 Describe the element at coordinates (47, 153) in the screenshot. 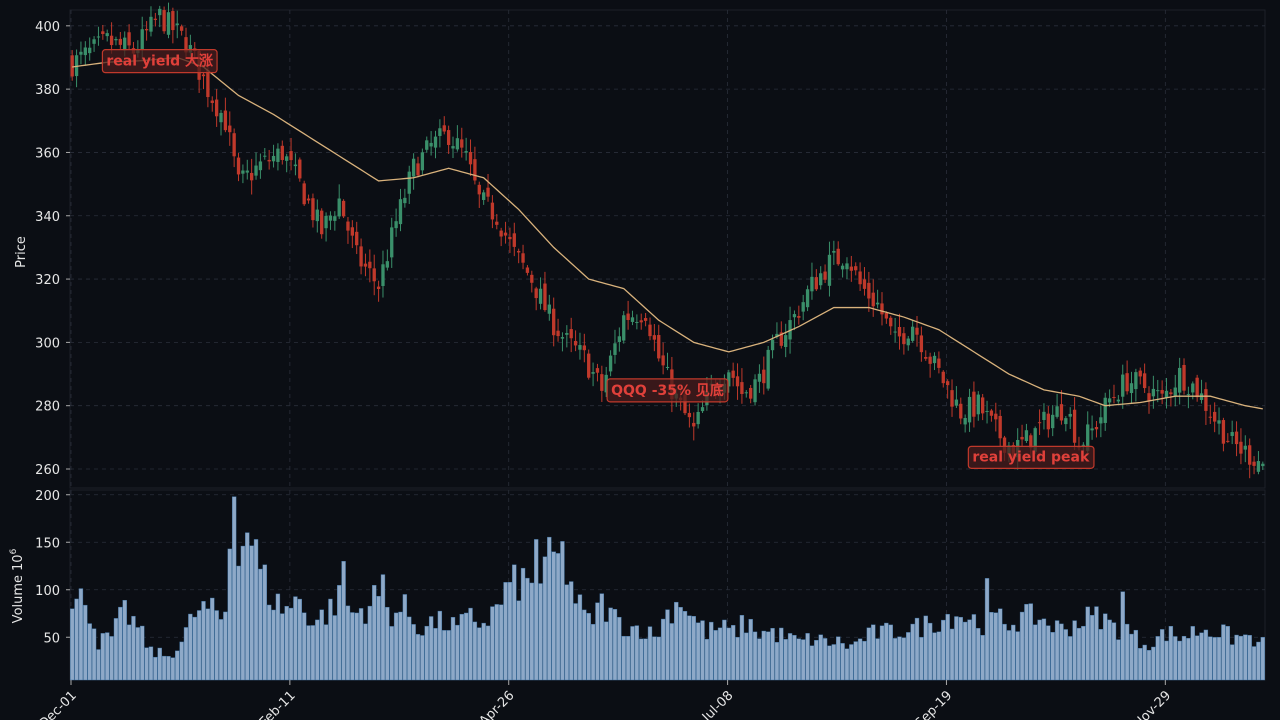

I see `price-tick-label: 360` at that location.